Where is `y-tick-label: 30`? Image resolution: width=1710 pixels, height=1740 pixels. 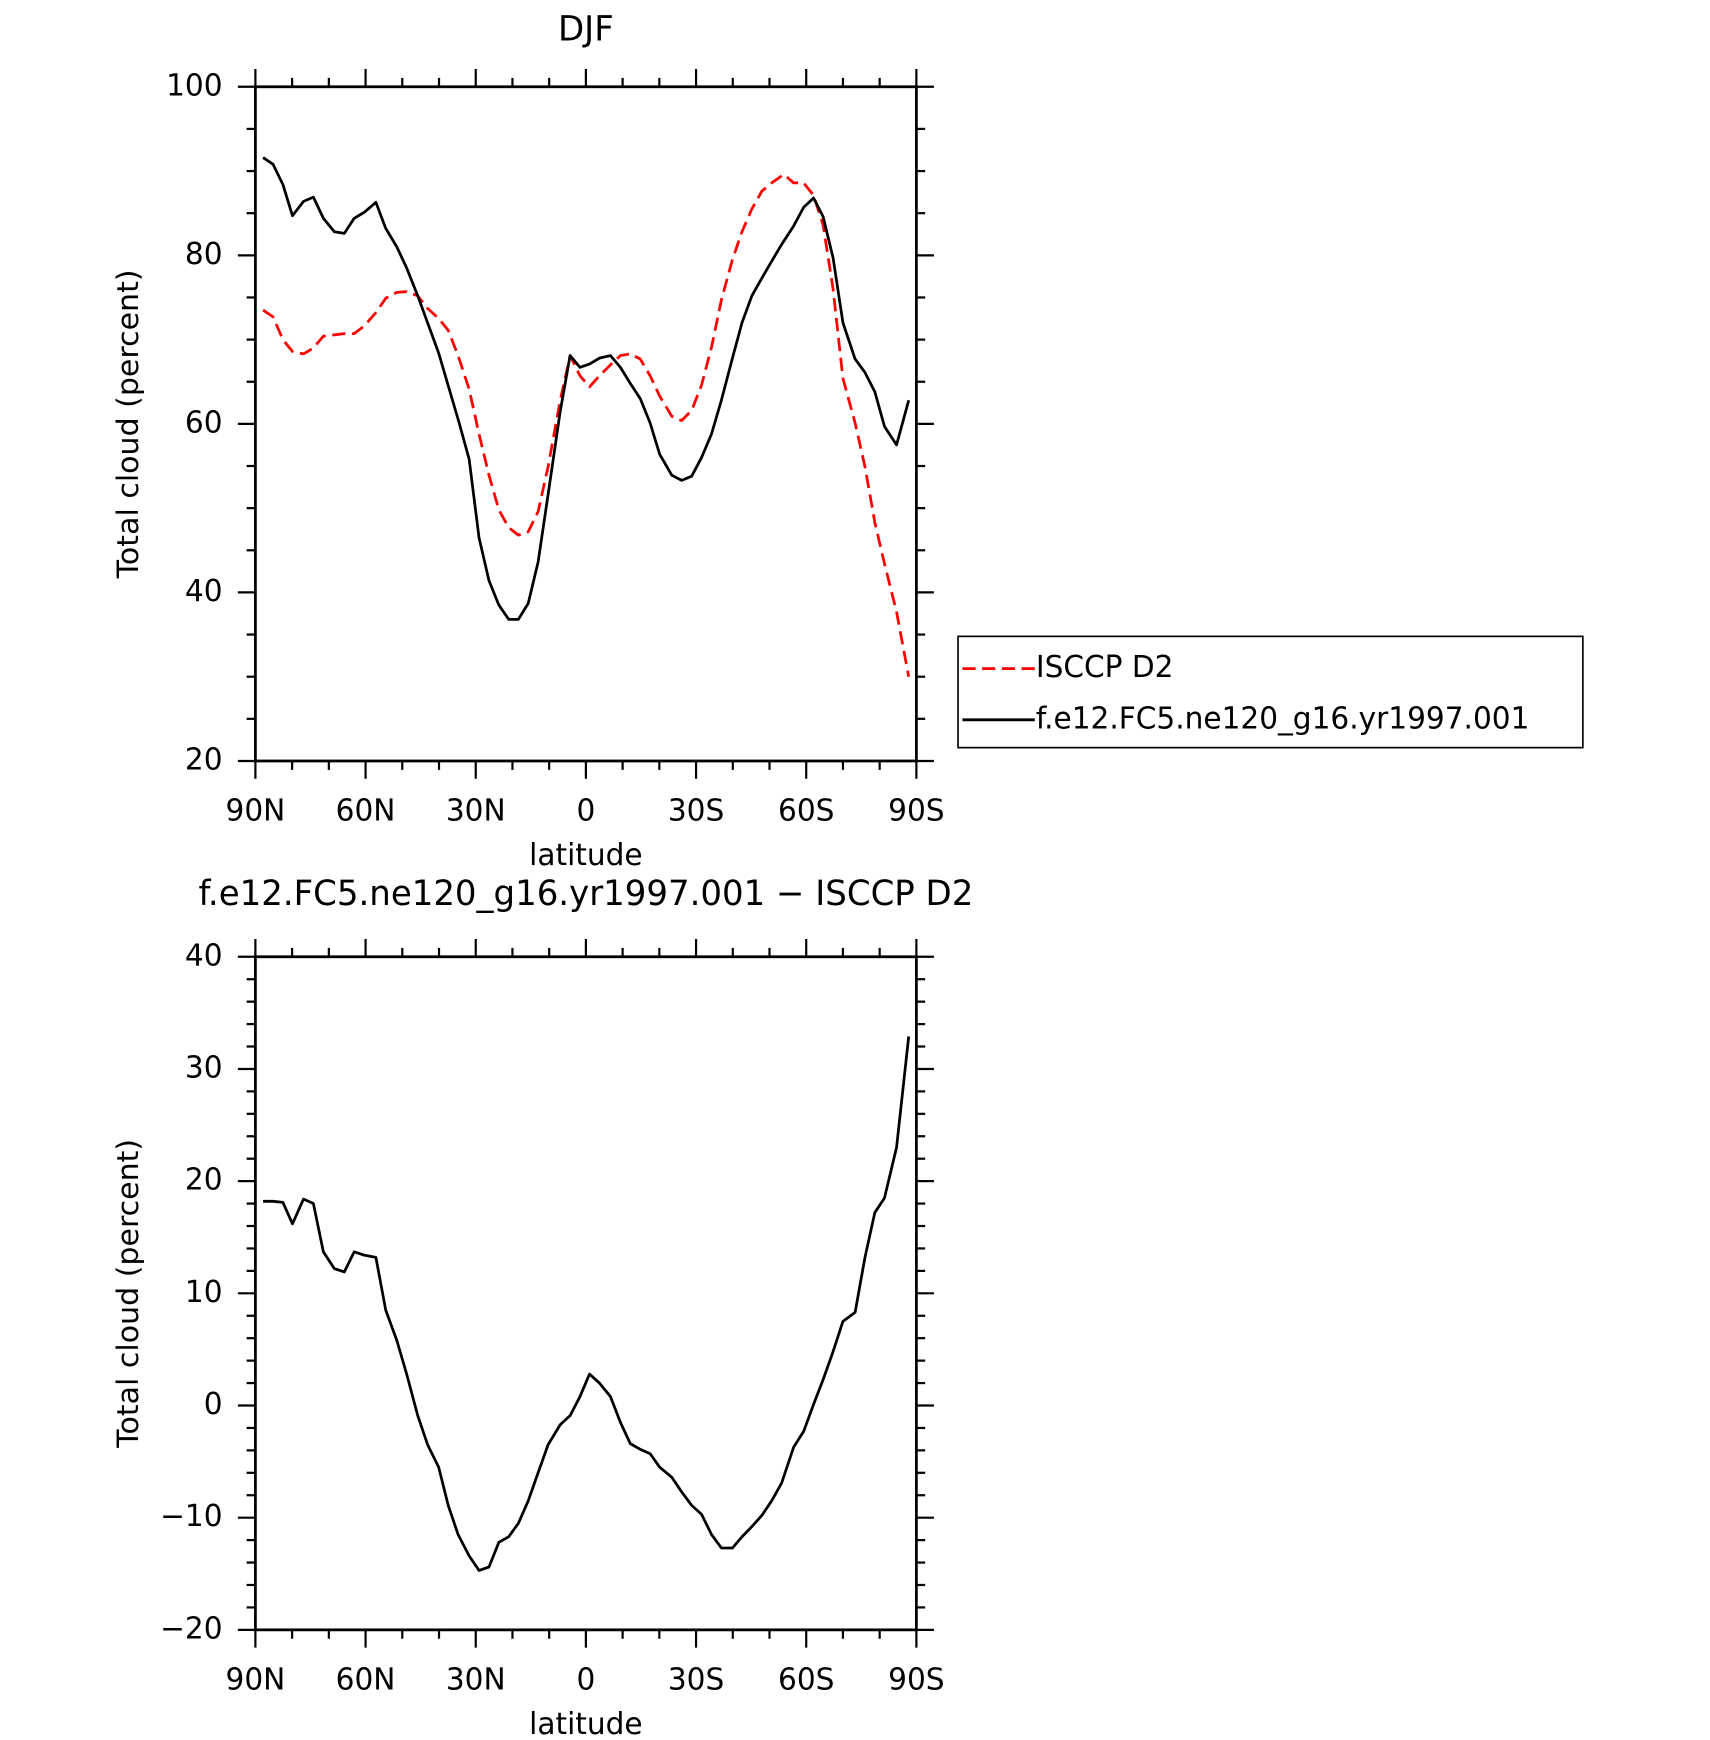
y-tick-label: 30 is located at coordinates (204, 1067).